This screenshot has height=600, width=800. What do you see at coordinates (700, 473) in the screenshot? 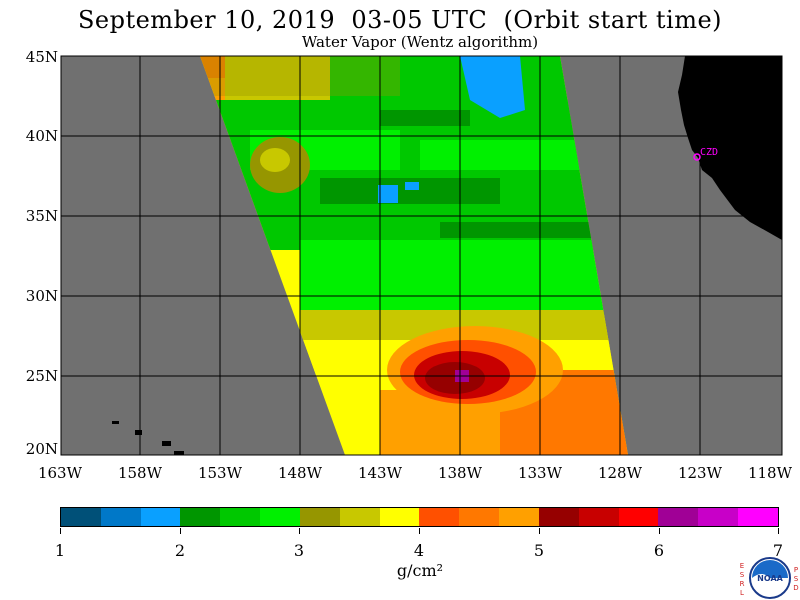
I see `lon-label-123w: 123W` at bounding box center [700, 473].